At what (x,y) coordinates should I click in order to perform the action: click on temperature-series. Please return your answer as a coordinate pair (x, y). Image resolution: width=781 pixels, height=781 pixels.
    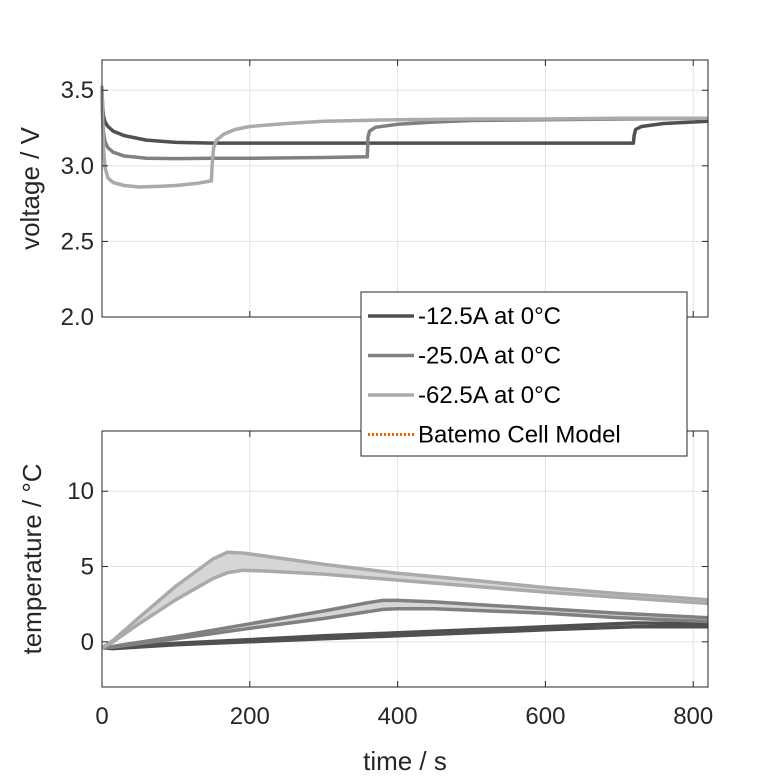
    Looking at the image, I should click on (405, 600).